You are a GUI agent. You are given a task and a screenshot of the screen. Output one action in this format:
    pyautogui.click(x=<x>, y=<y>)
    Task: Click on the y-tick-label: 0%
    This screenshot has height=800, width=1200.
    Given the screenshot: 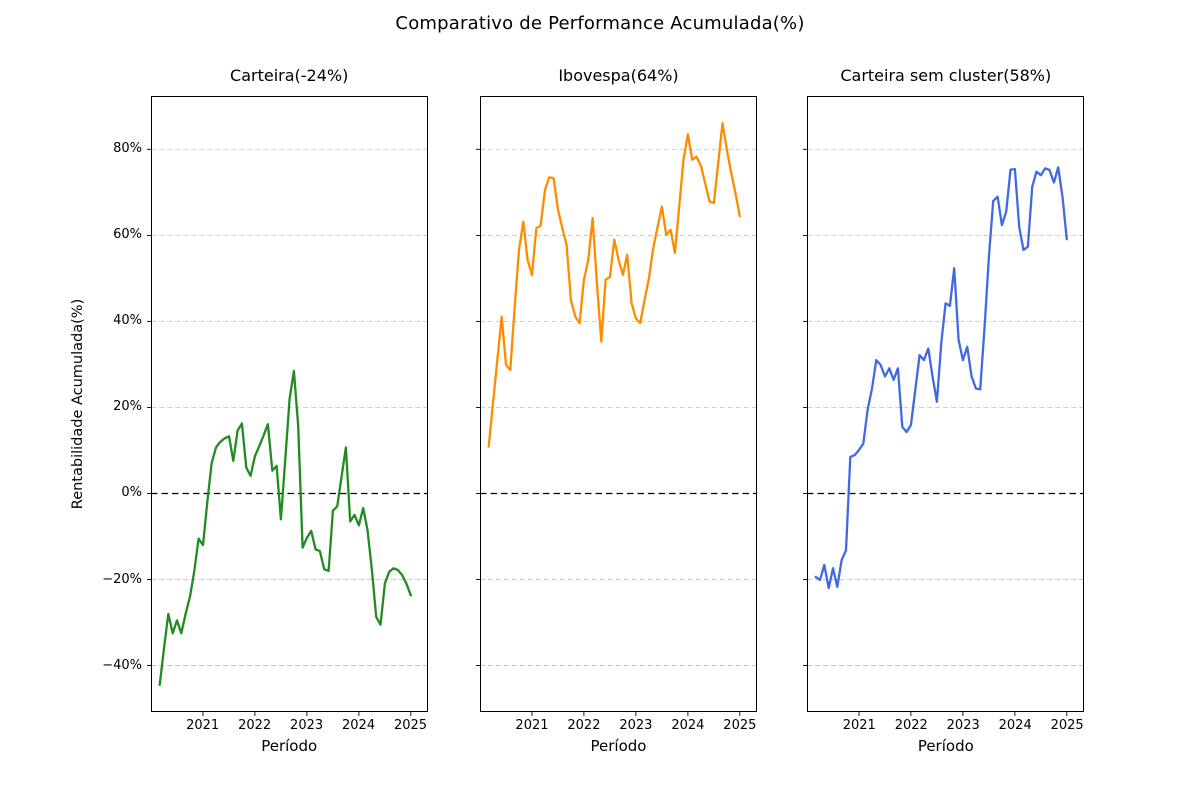 What is the action you would take?
    pyautogui.click(x=131, y=493)
    